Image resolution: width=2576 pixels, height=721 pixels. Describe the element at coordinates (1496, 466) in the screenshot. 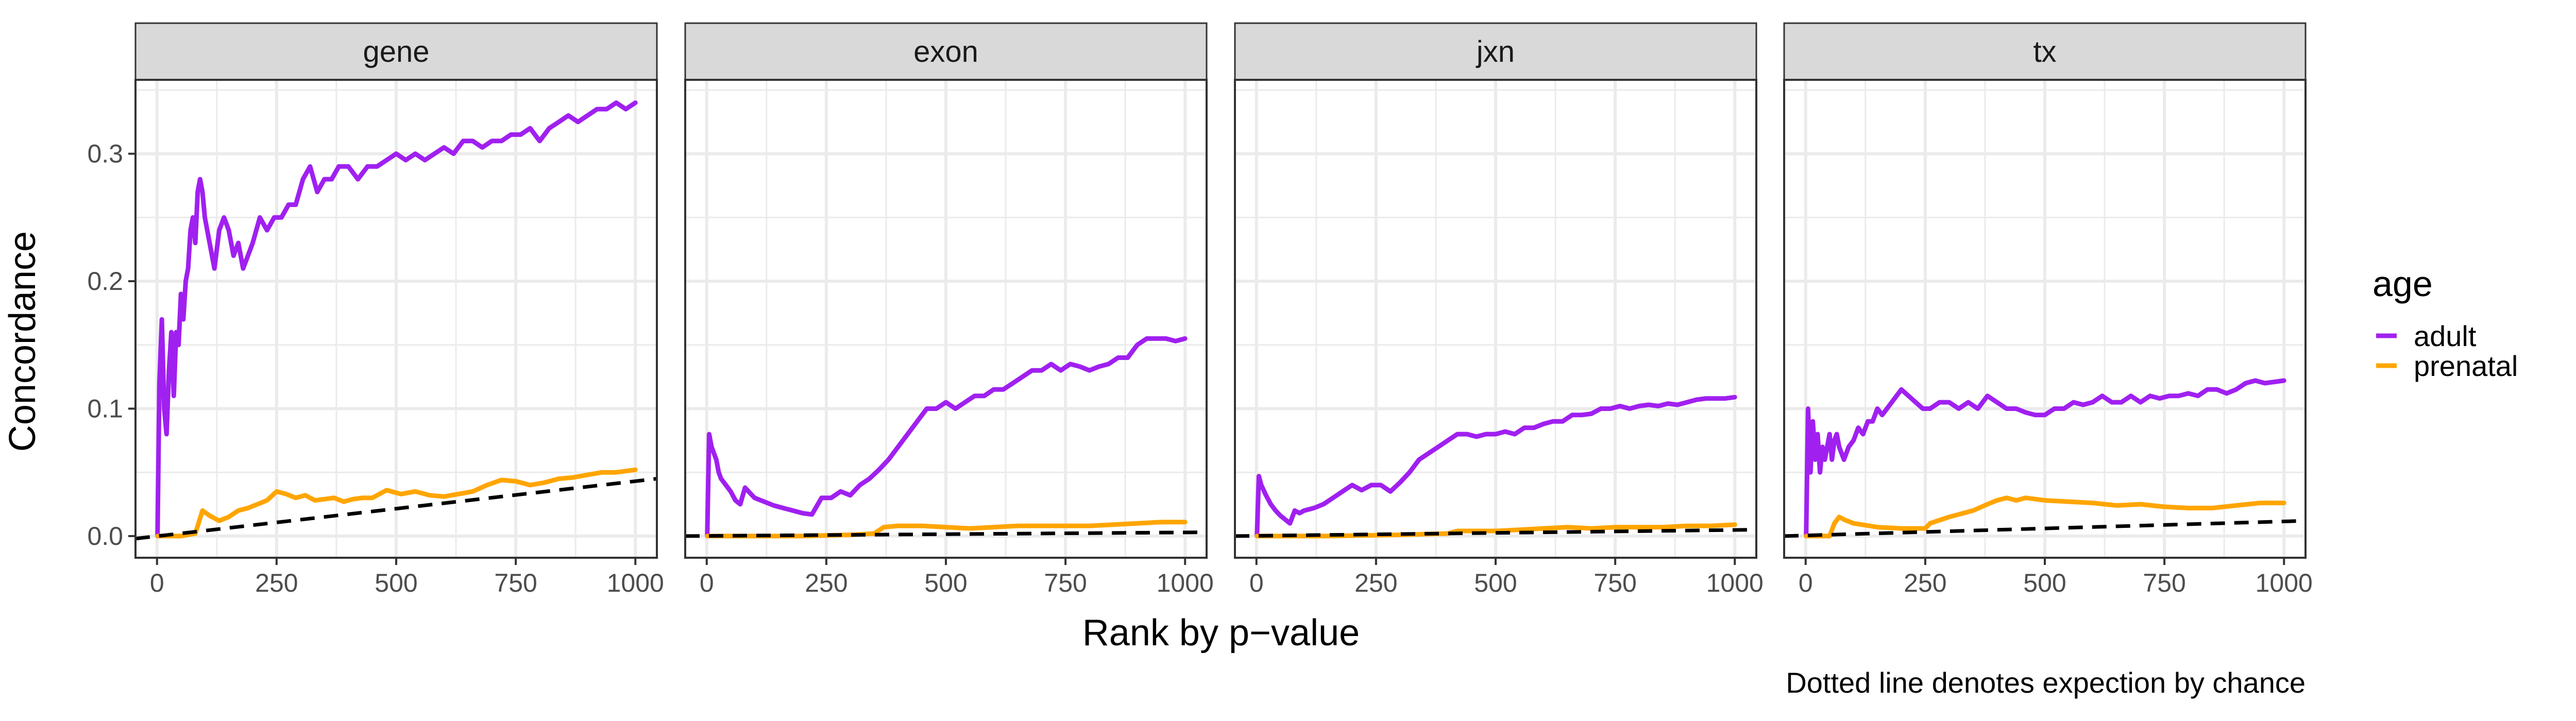

I see `series-line-adult-jxn` at that location.